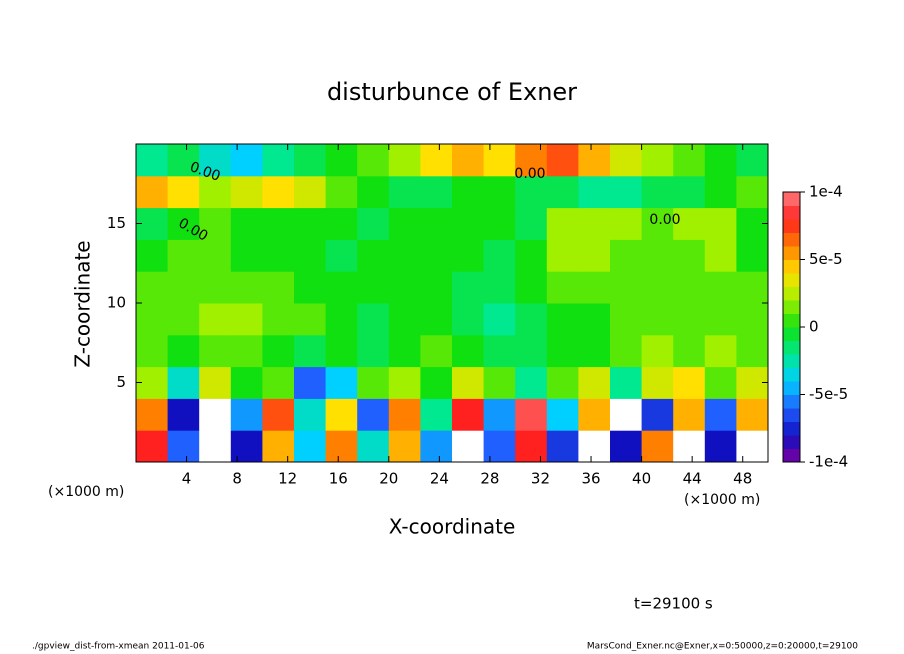 The height and width of the screenshot is (654, 904). I want to click on x-unit-label: (×1000 m), so click(86, 492).